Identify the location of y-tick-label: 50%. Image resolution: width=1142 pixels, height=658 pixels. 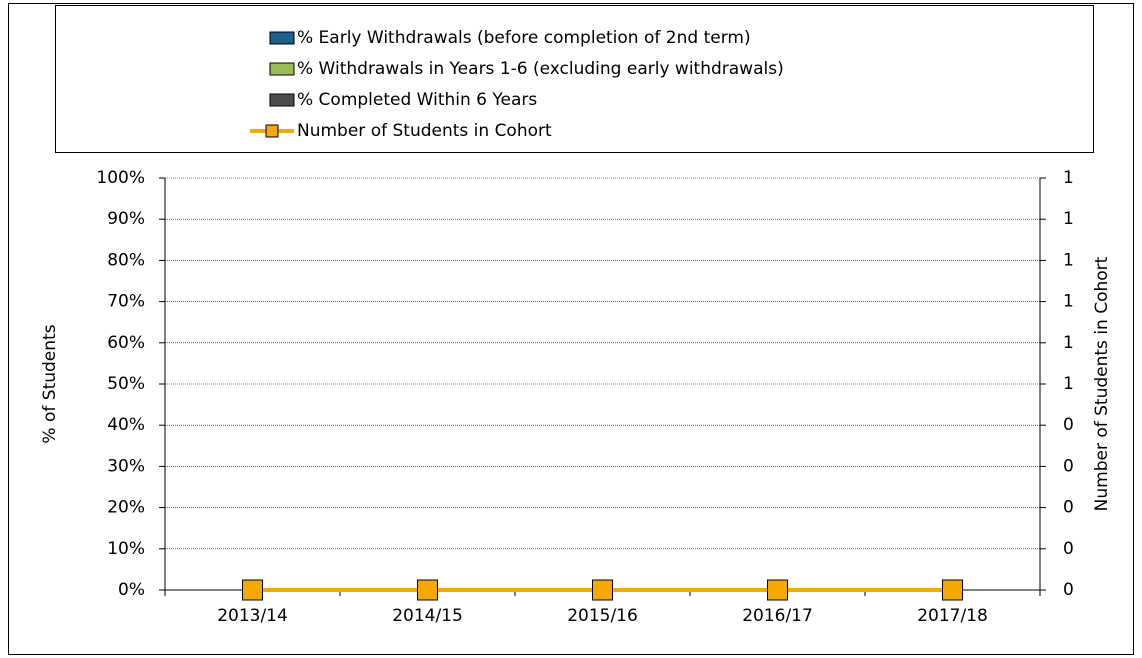
(126, 384).